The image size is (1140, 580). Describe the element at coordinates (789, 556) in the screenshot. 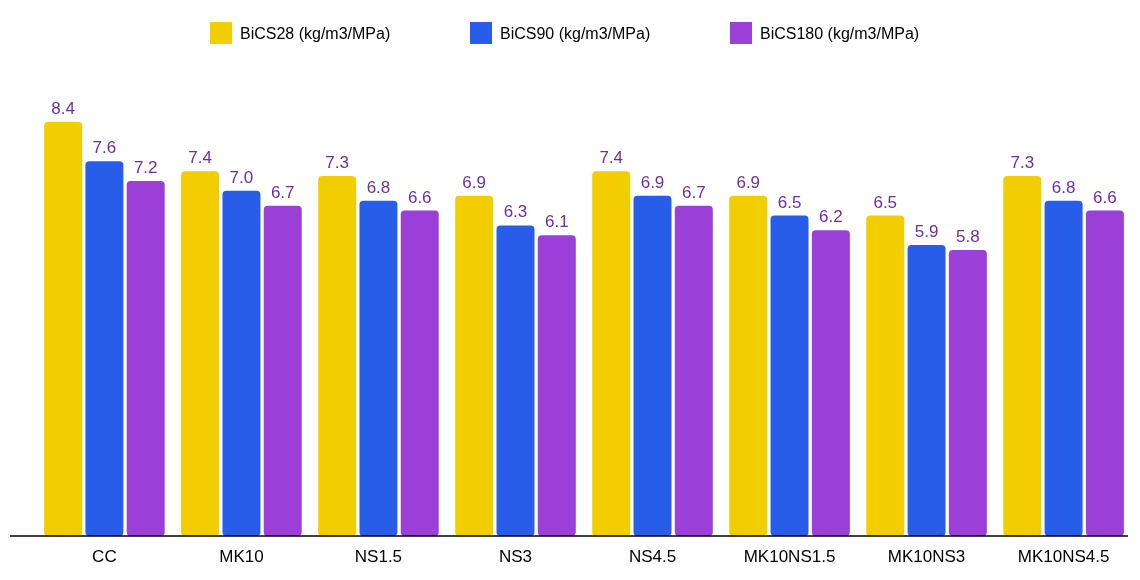

I see `x-tick-label: MK10NS1.5` at that location.